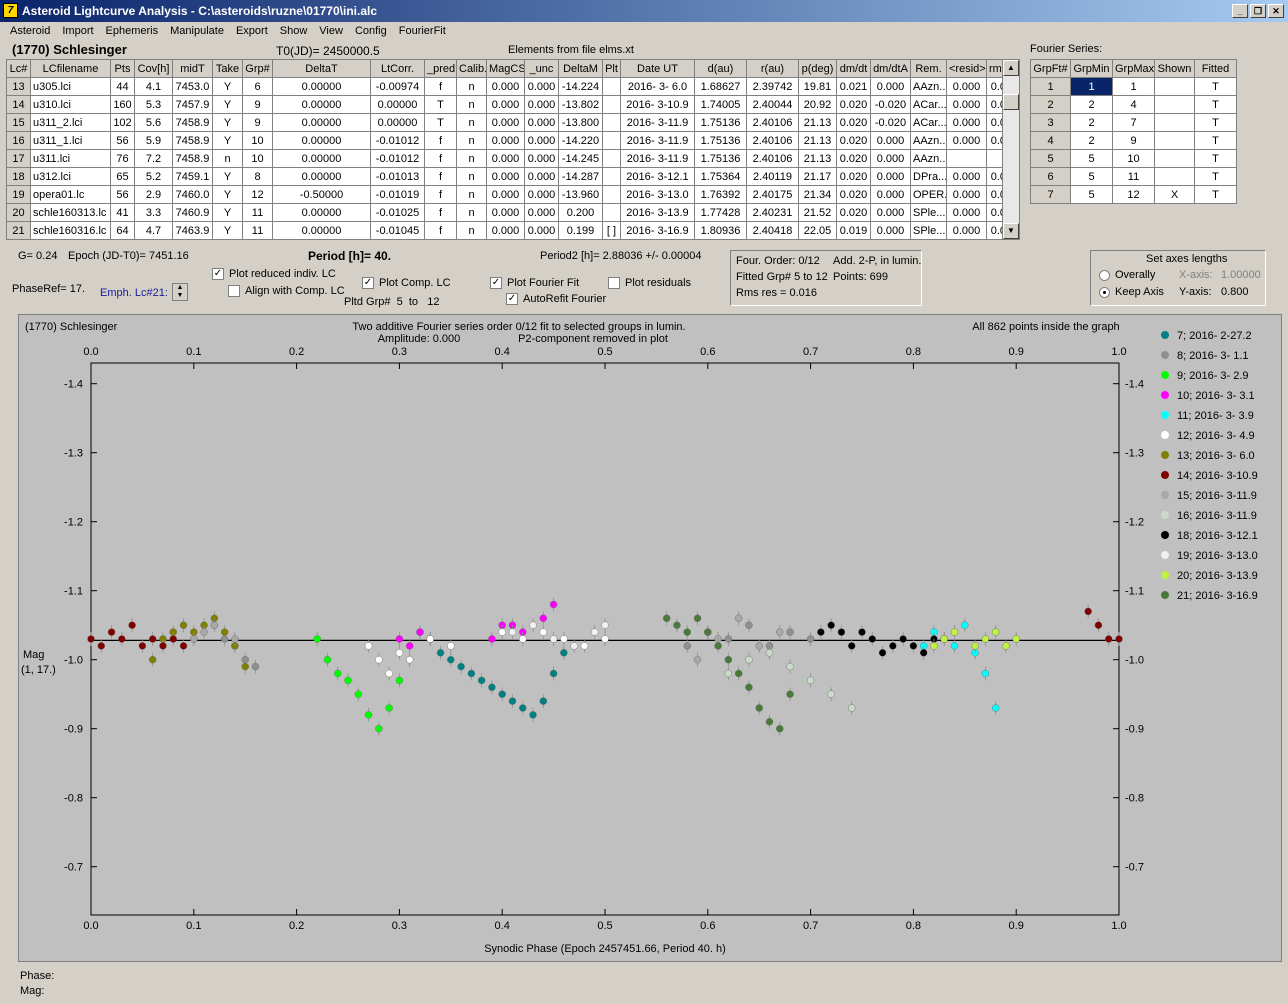  What do you see at coordinates (611, 230) in the screenshot?
I see `table-cell: [ ]` at bounding box center [611, 230].